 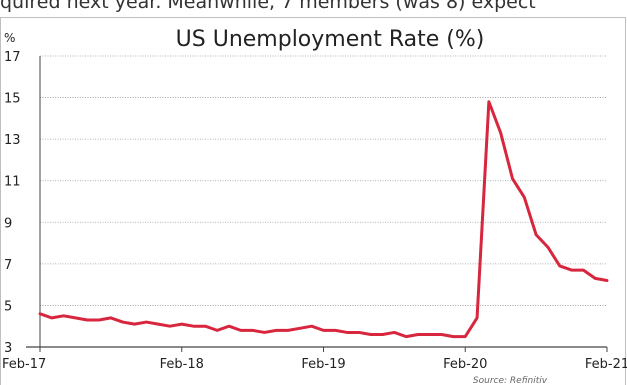 I want to click on x-tick-label-Feb-21: Feb-21, so click(x=606, y=364).